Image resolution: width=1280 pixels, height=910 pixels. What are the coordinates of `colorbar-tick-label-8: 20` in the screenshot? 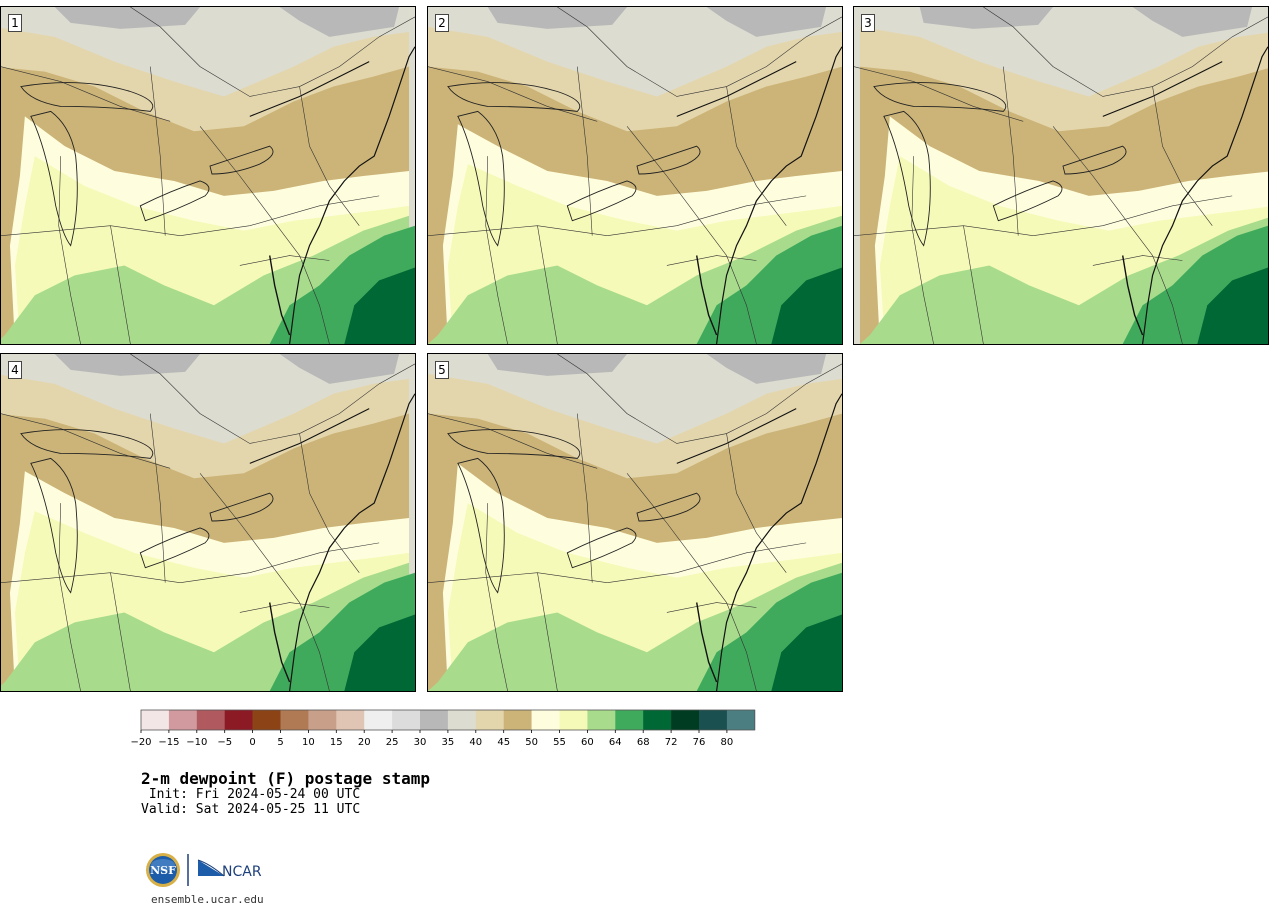 It's located at (364, 742).